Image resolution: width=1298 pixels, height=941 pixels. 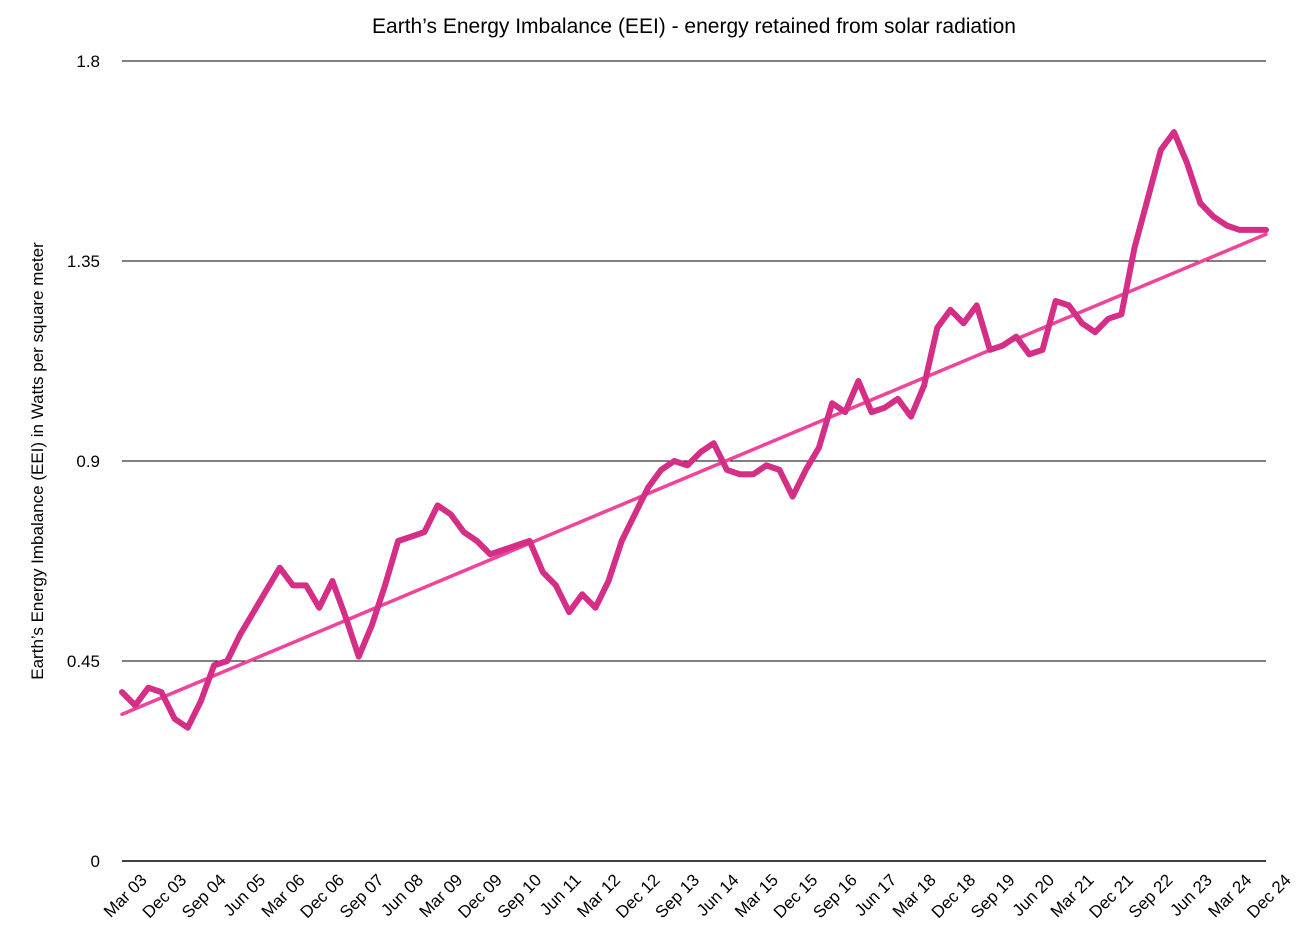 I want to click on x-tick-label: Sep 19, so click(x=993, y=896).